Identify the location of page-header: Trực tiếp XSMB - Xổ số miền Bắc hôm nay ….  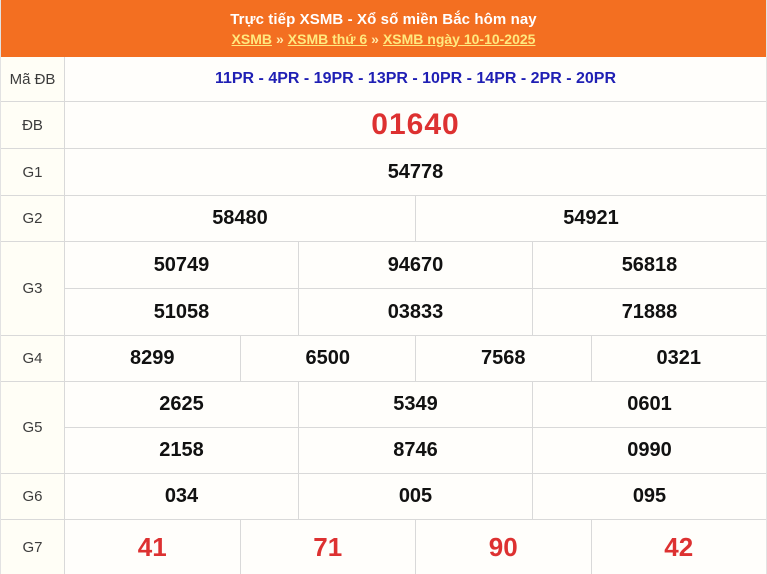
(383, 28).